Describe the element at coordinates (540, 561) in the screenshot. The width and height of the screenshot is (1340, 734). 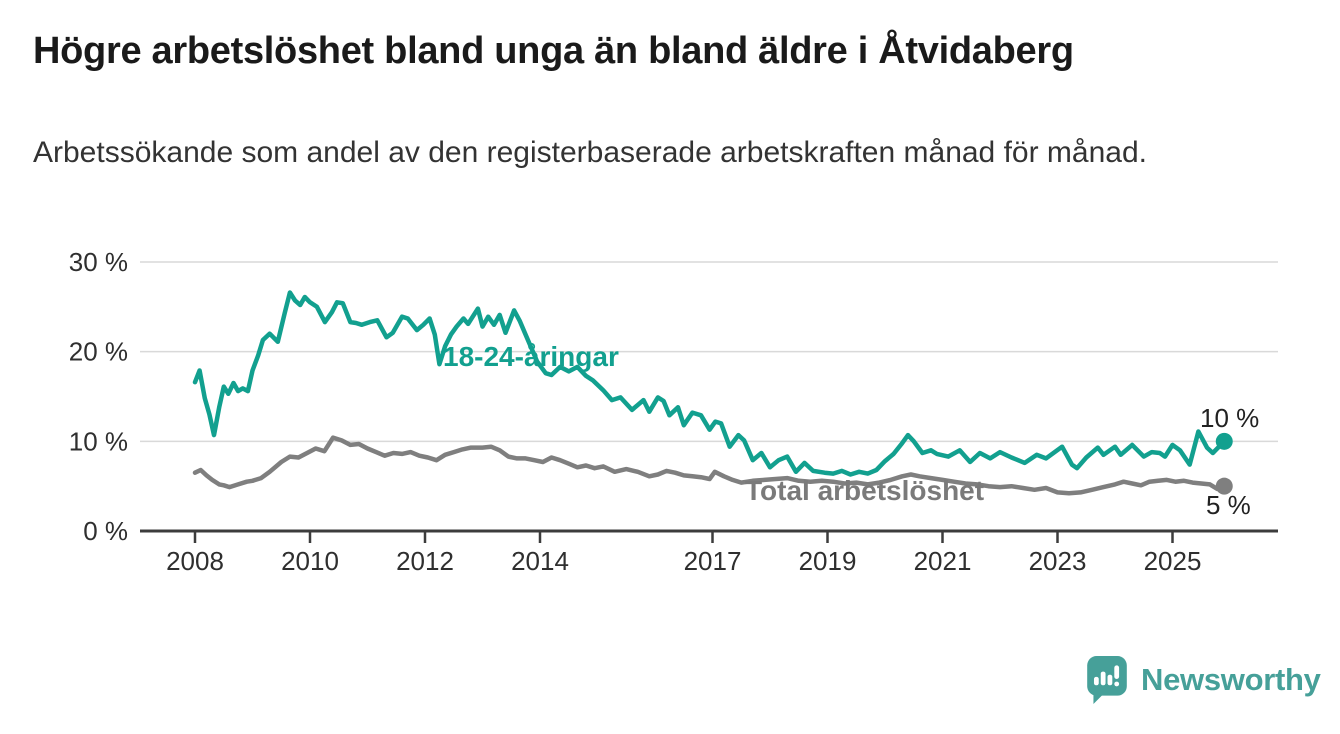
I see `x-tick-label: 2014` at that location.